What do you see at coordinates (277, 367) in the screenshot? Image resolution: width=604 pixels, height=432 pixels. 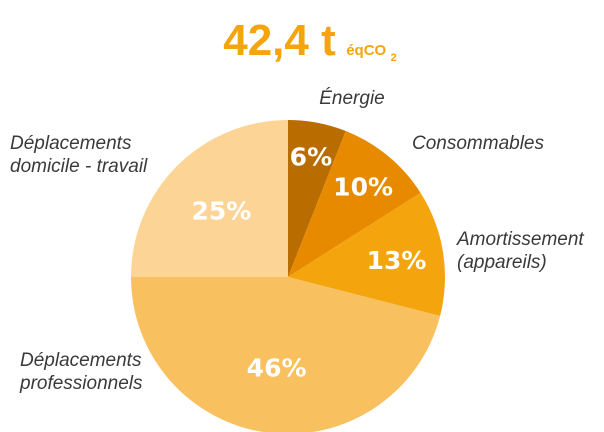 I see `slice-percent-label: 46%` at bounding box center [277, 367].